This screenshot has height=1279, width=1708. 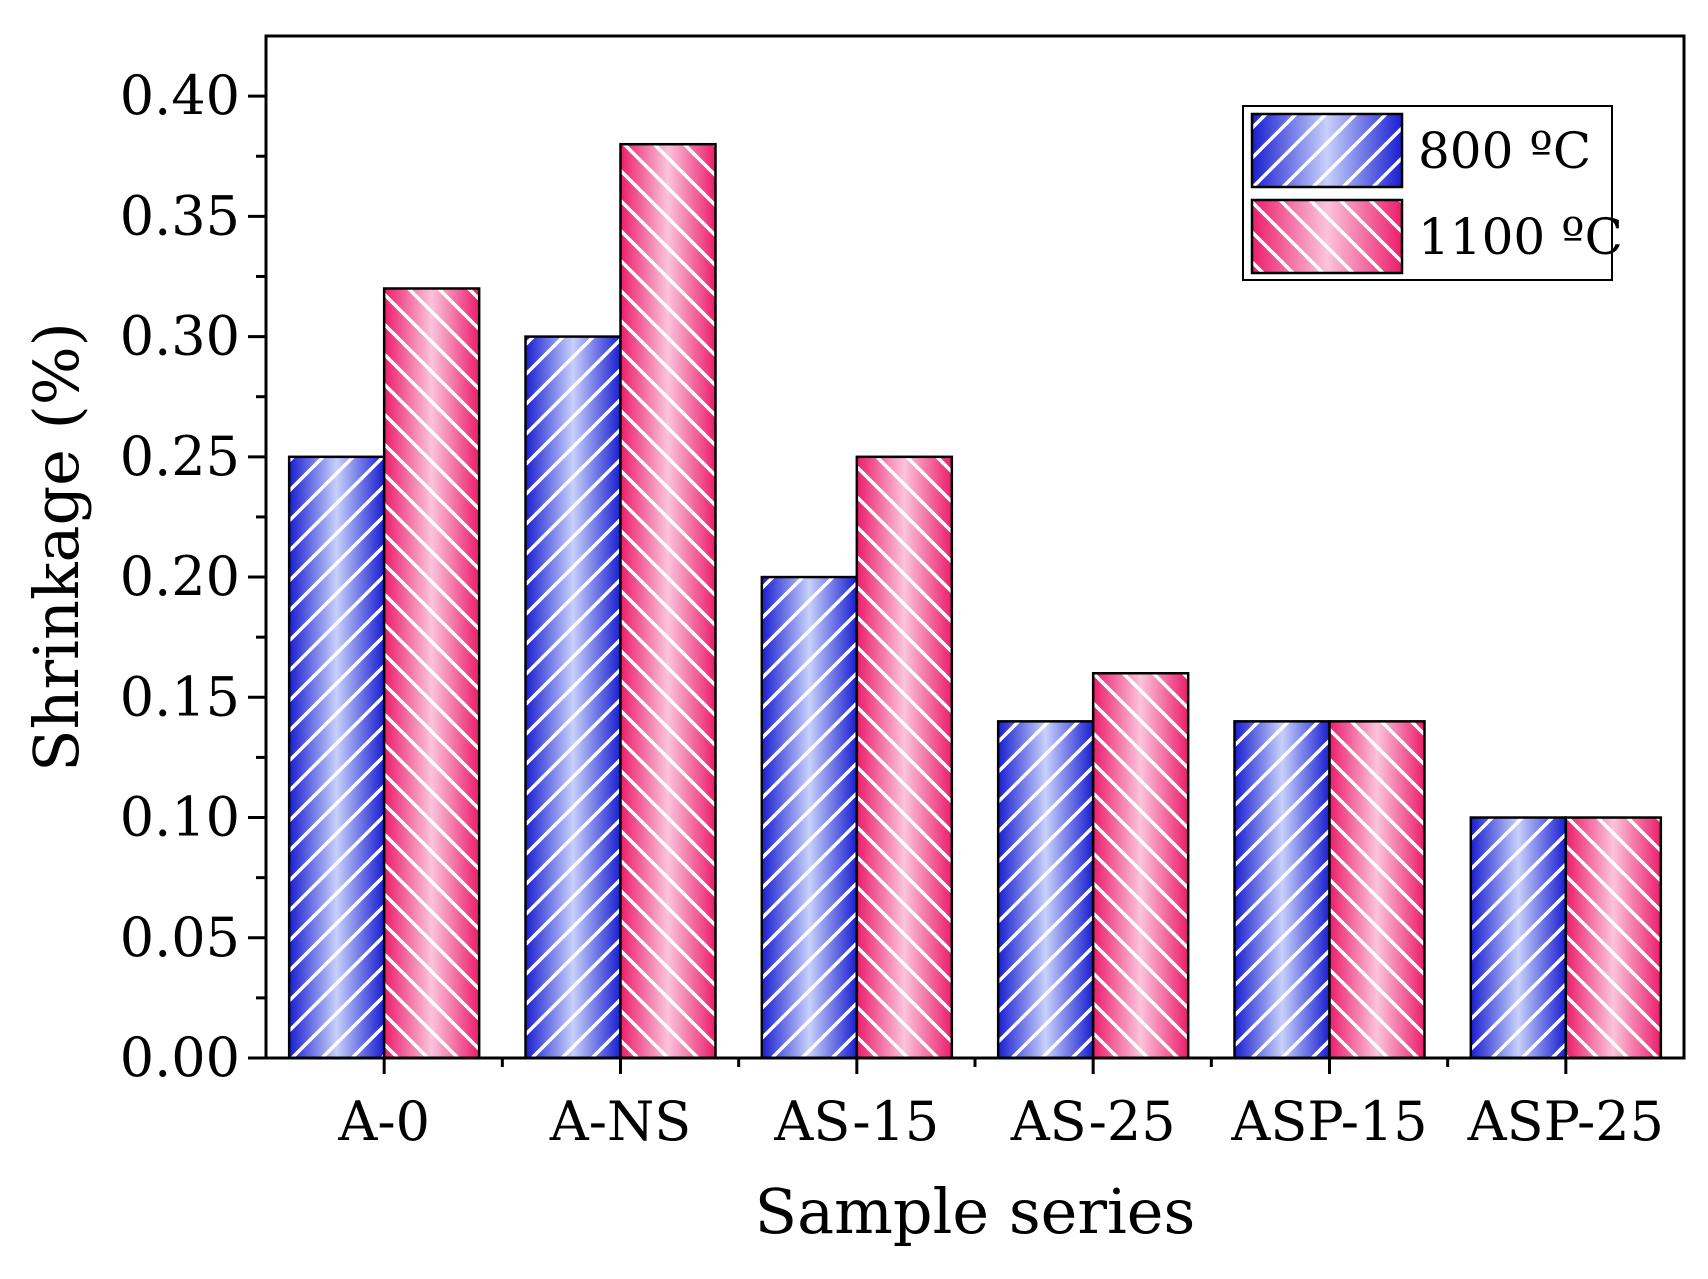 What do you see at coordinates (180, 696) in the screenshot?
I see `y-tick-label: 0.15` at bounding box center [180, 696].